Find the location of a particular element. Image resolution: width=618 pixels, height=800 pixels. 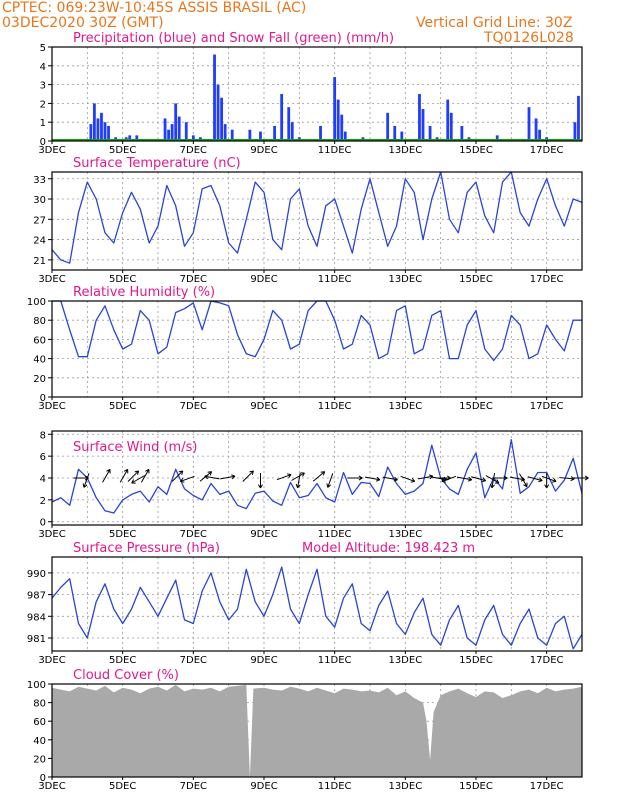

y-tick-label: 5 is located at coordinates (43, 48).